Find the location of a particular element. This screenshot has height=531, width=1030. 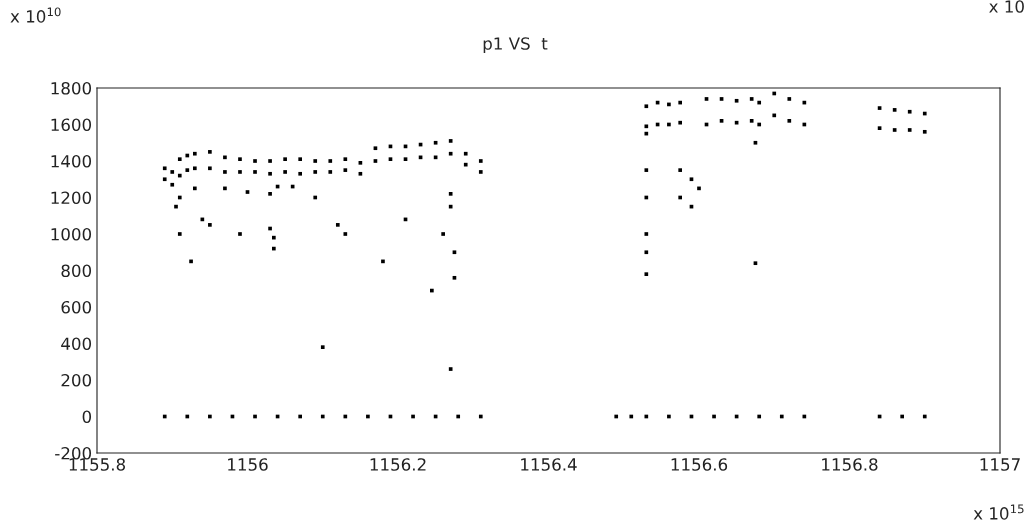

y-tick-label: 1600 is located at coordinates (71, 125).